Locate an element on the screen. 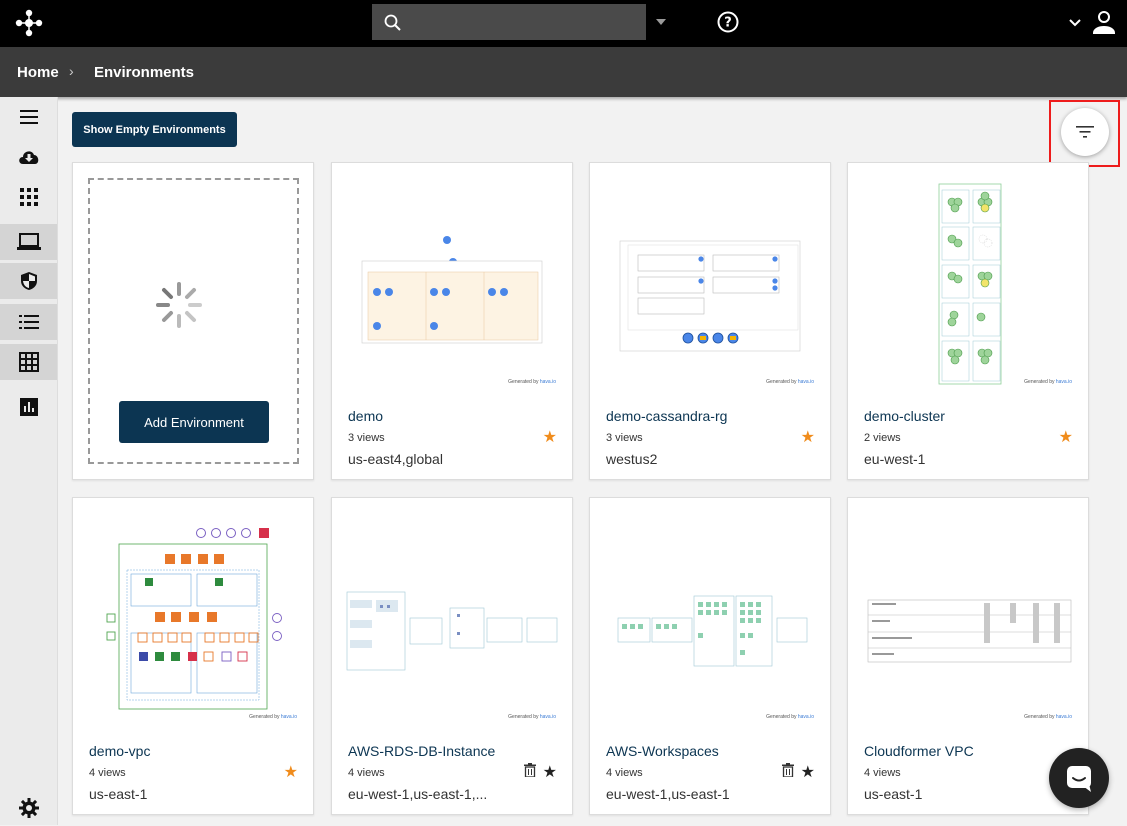  environment-name: demo is located at coordinates (366, 416).